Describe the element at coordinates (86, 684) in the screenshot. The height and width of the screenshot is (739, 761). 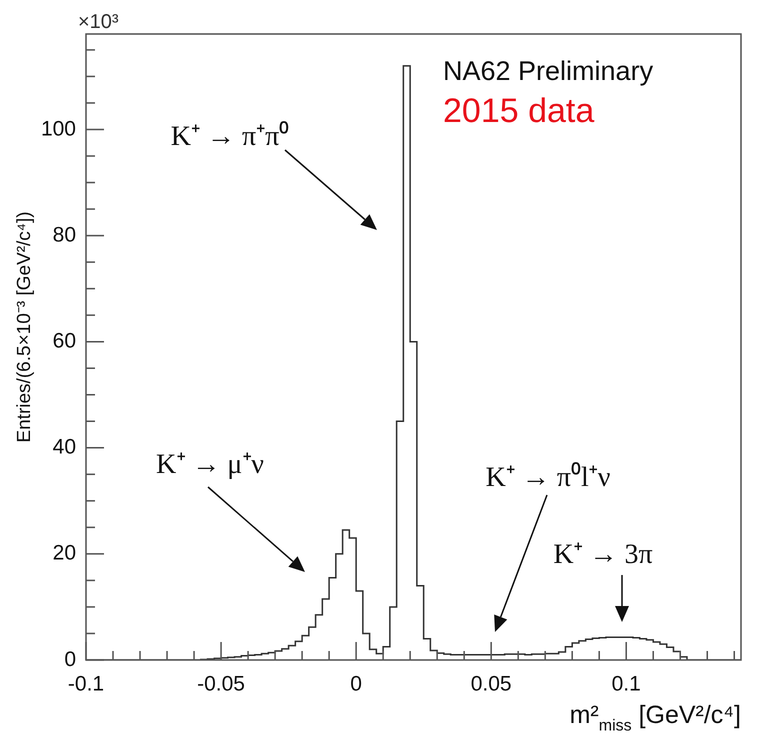
I see `x-tick-label: -0.1` at that location.